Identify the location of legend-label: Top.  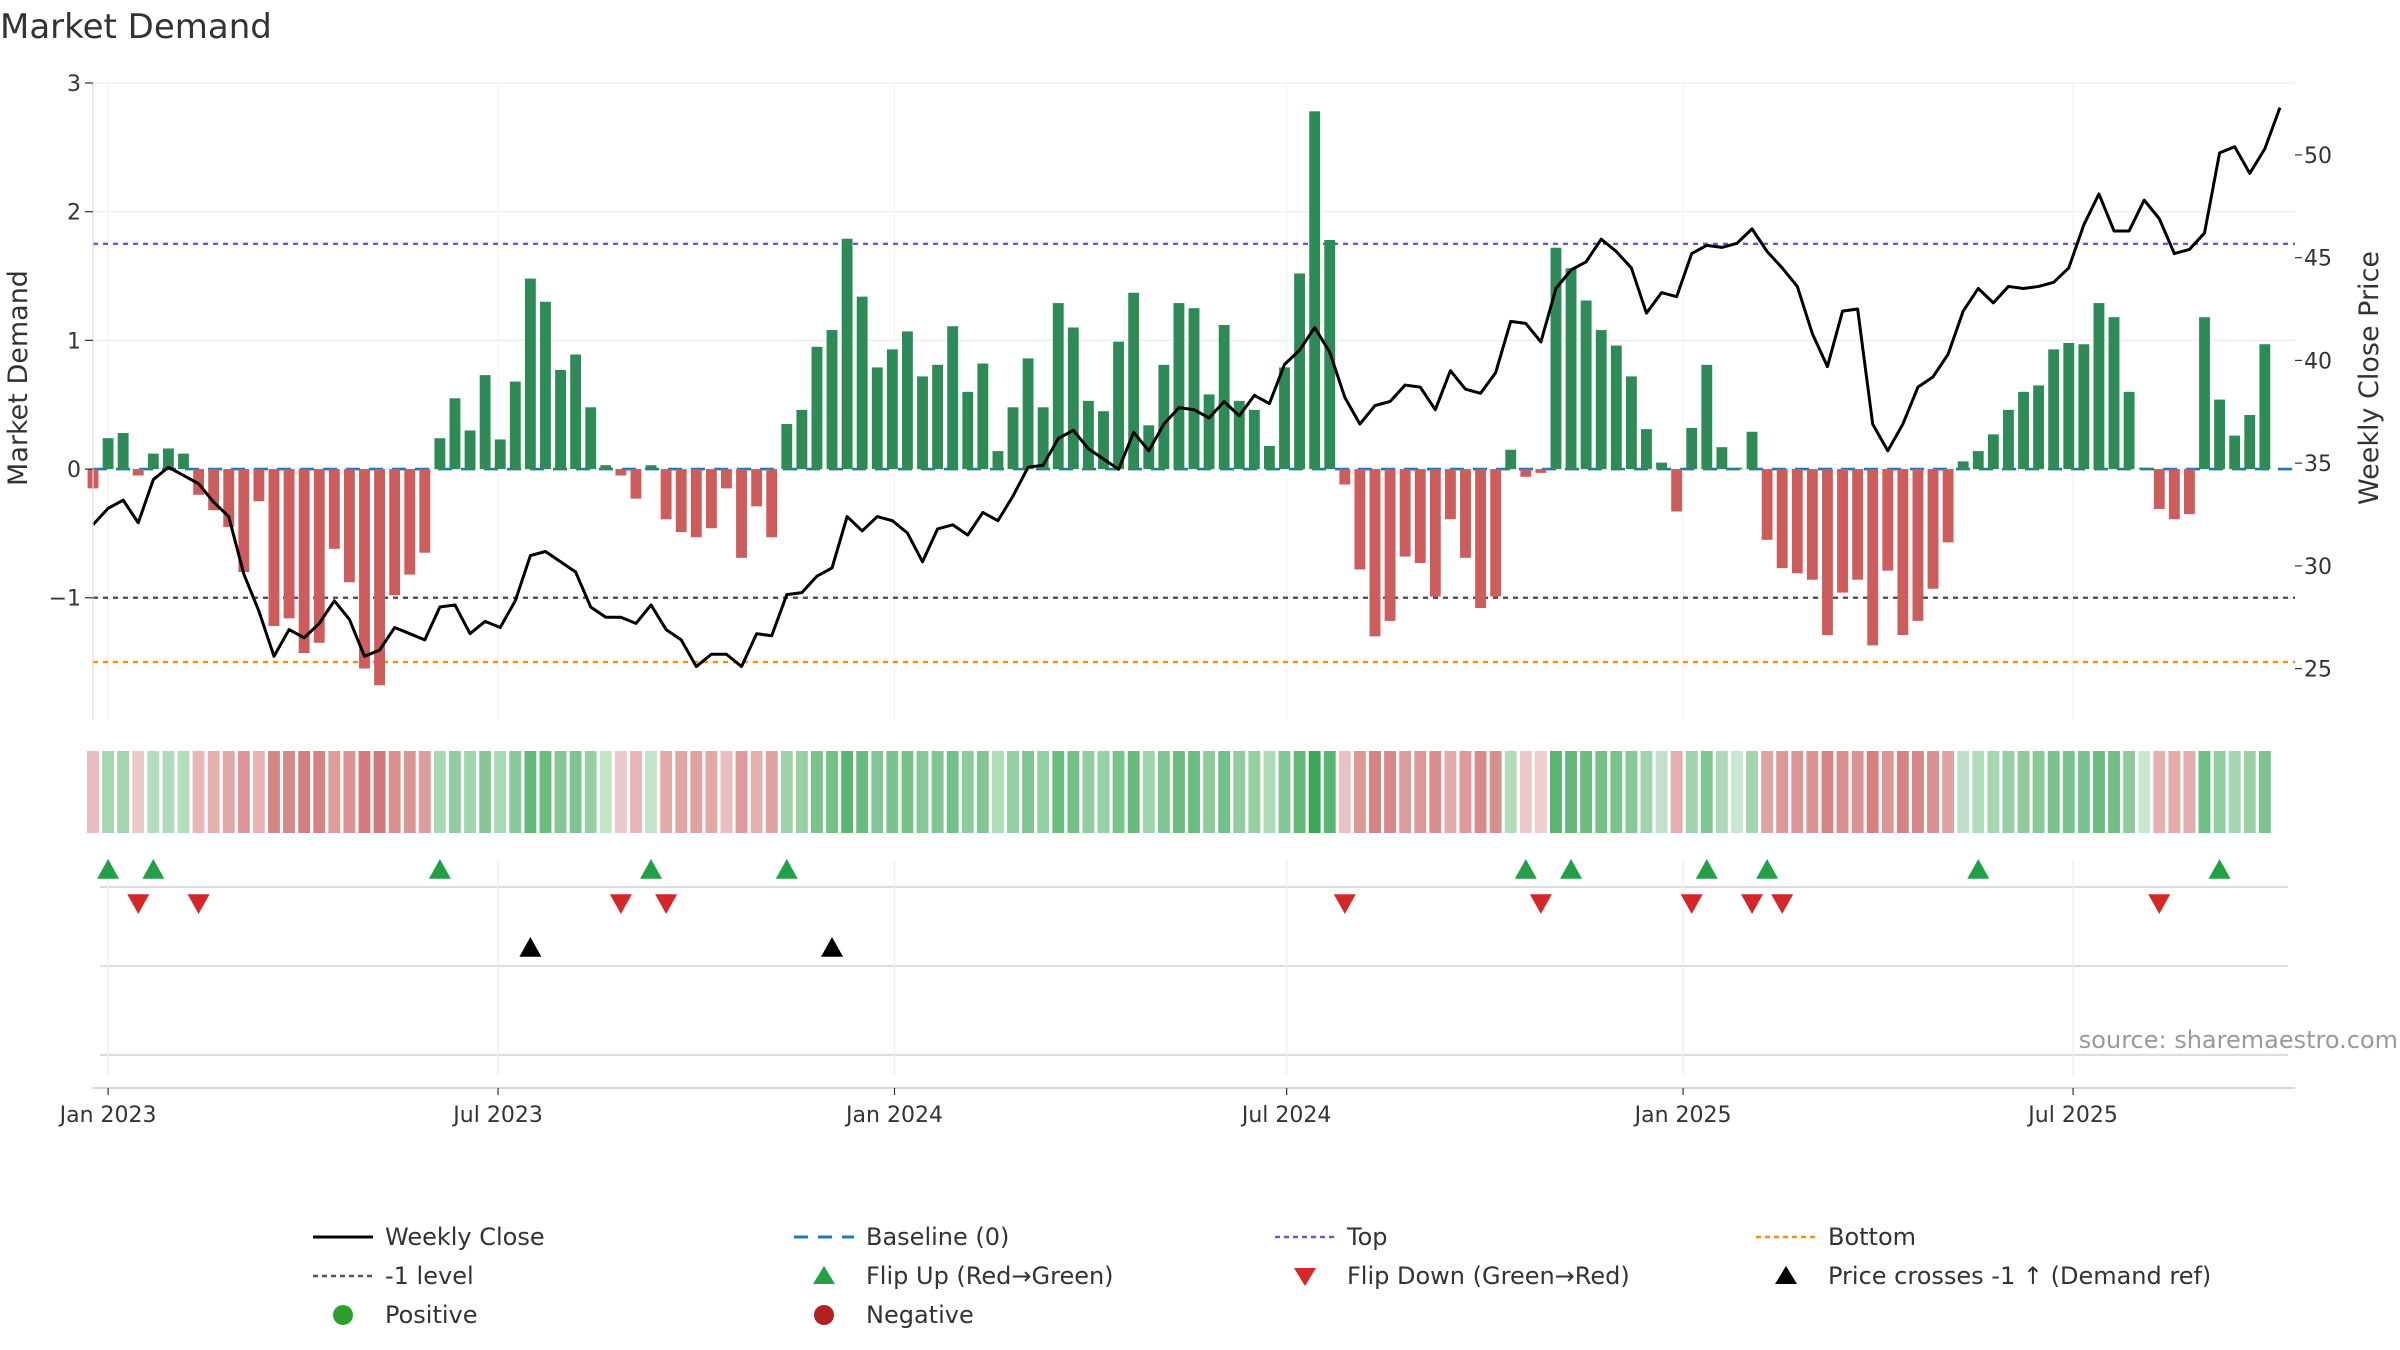
(1367, 1237).